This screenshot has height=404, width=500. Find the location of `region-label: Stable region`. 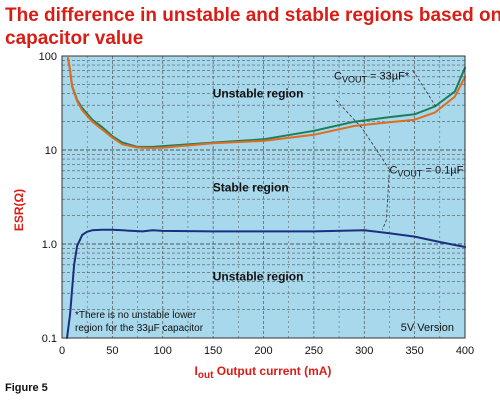

region-label: Stable region is located at coordinates (251, 187).